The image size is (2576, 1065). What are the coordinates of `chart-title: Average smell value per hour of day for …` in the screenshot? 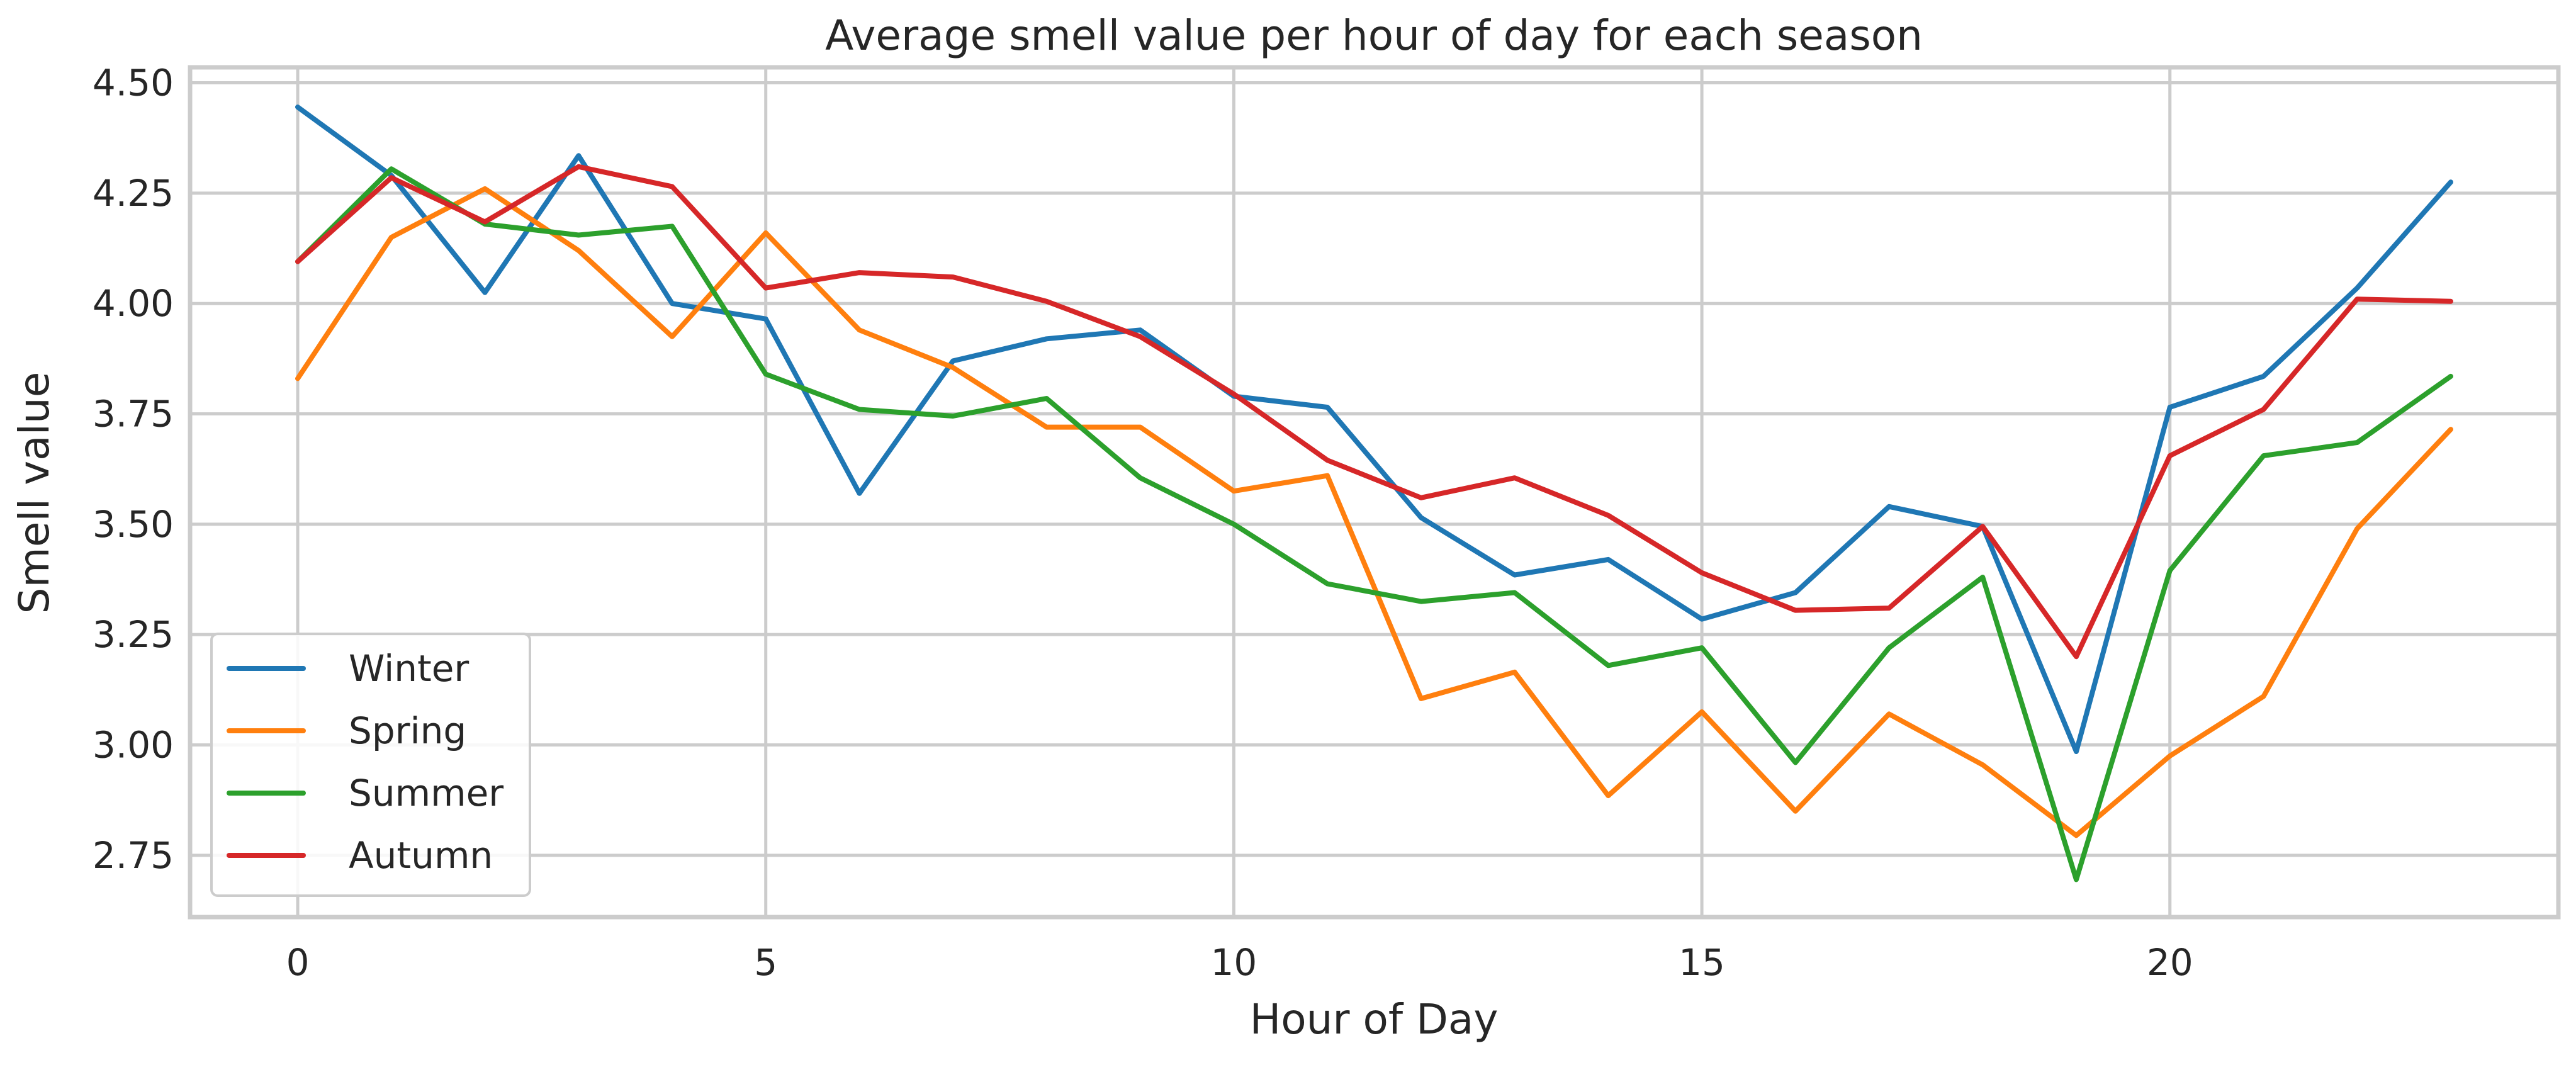 It's located at (1374, 36).